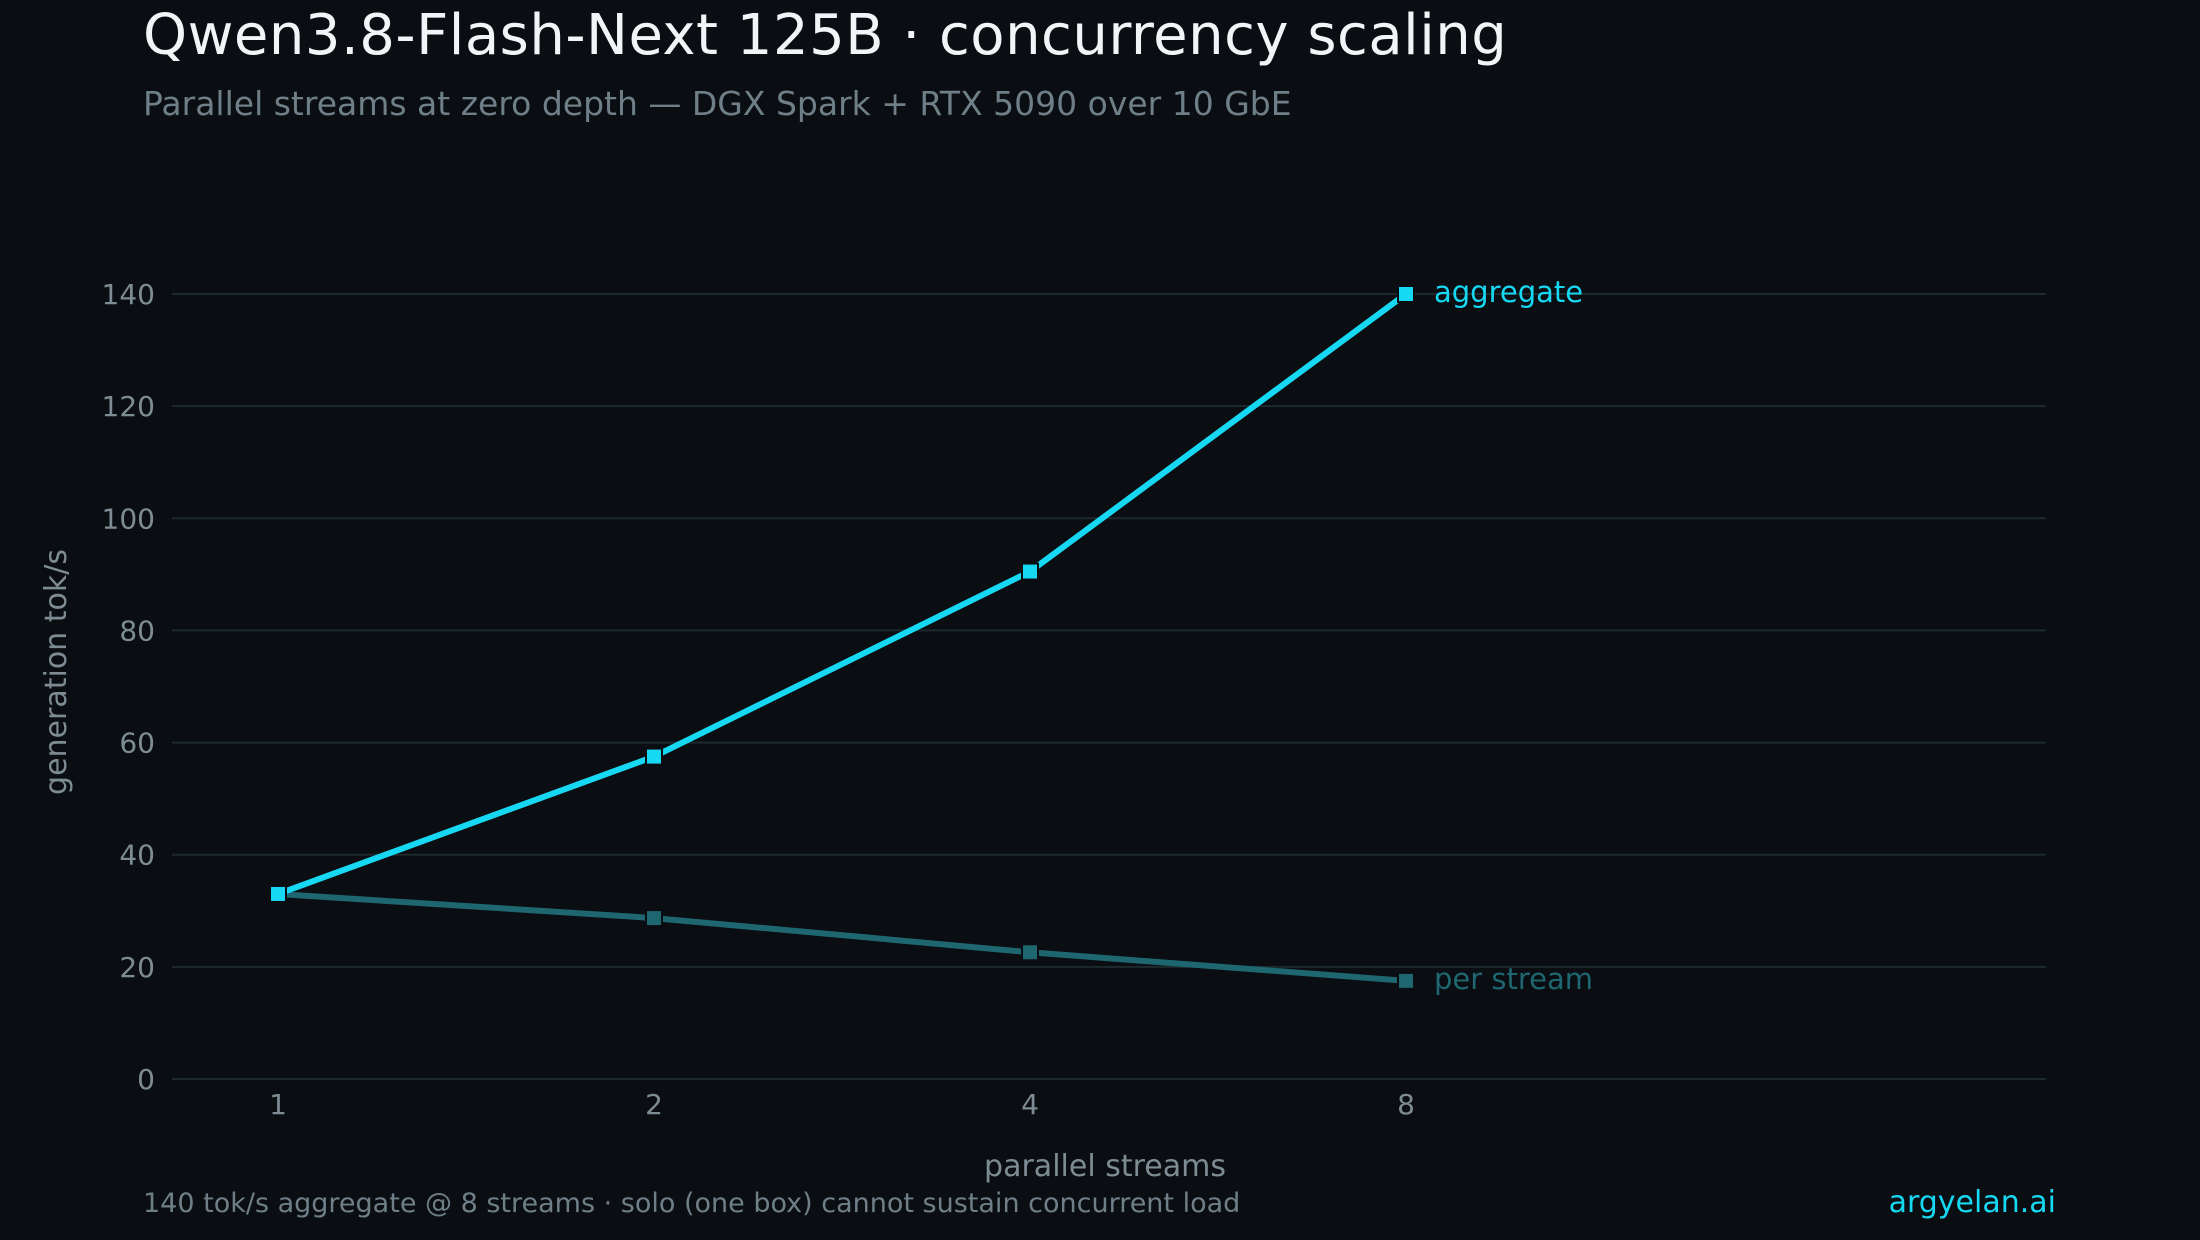 This screenshot has height=1240, width=2200. What do you see at coordinates (128, 294) in the screenshot?
I see `y-tick-label: 140` at bounding box center [128, 294].